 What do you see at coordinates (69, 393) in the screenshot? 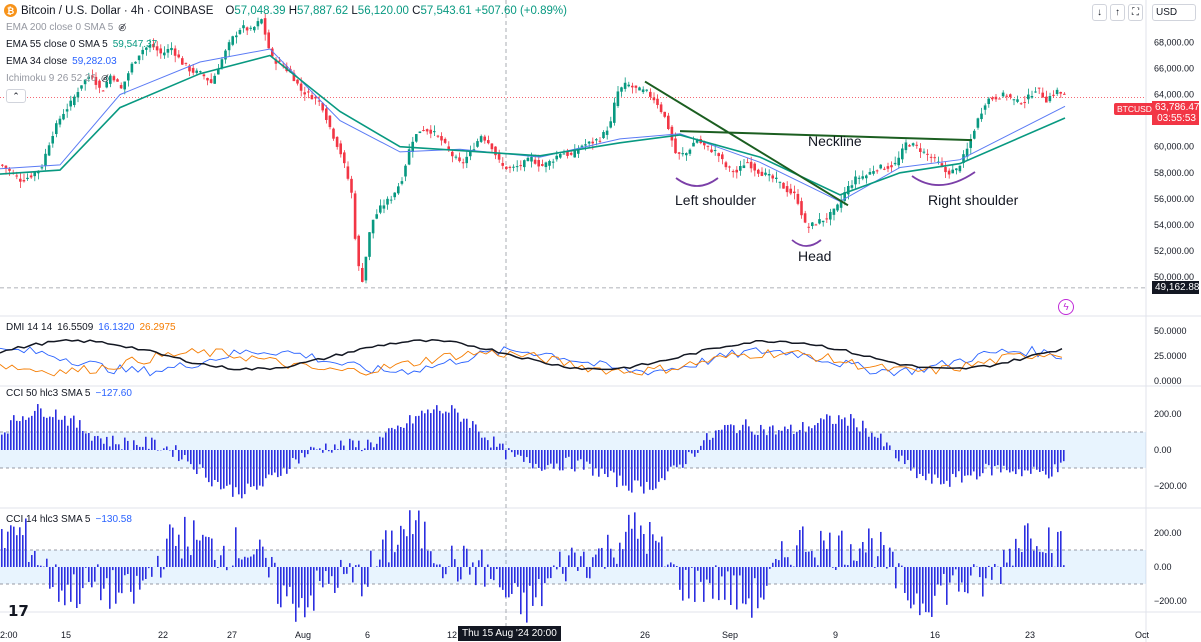
I see `cci50-legend: CCI 50 hlc3 SMA 5 −127.60` at bounding box center [69, 393].